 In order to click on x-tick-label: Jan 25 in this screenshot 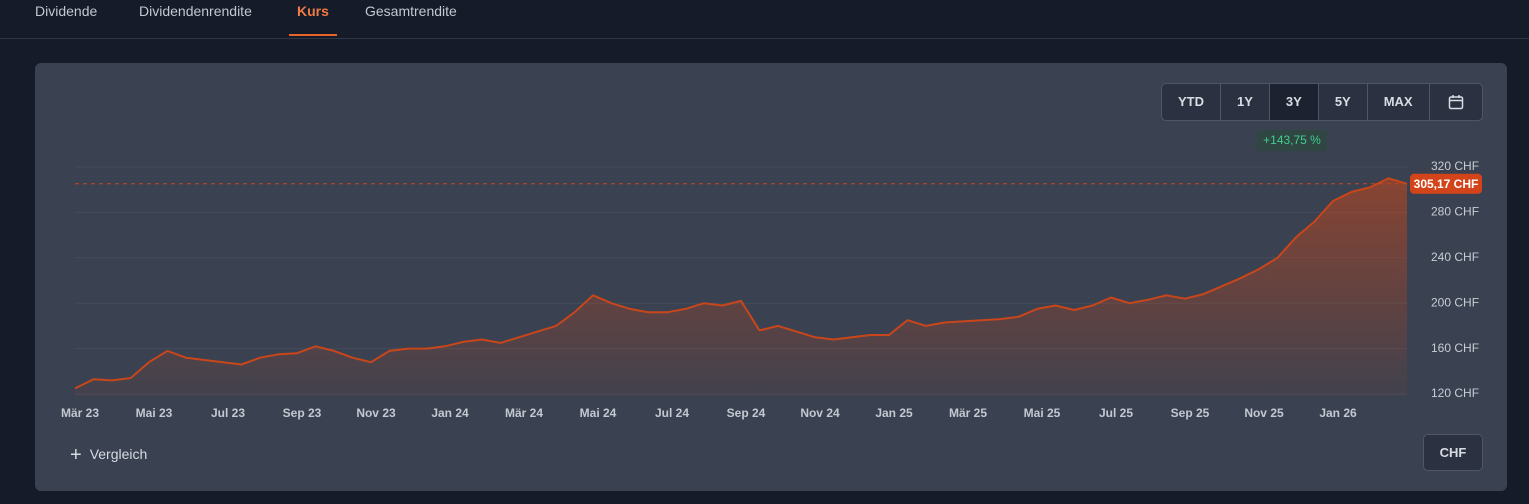, I will do `click(894, 413)`.